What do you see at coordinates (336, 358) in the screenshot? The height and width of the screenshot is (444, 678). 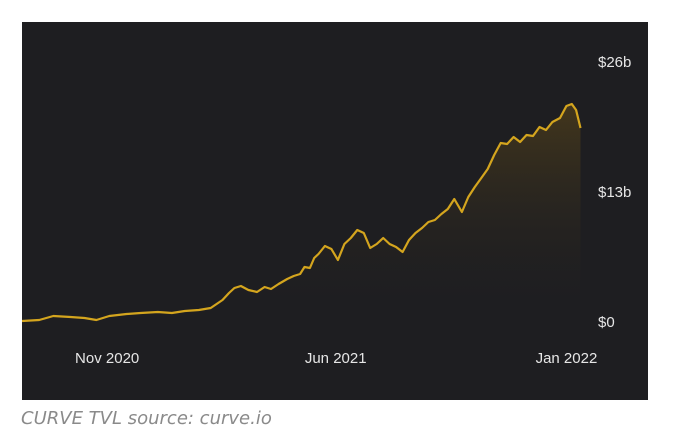 I see `x-tick-label: Jun 2021` at bounding box center [336, 358].